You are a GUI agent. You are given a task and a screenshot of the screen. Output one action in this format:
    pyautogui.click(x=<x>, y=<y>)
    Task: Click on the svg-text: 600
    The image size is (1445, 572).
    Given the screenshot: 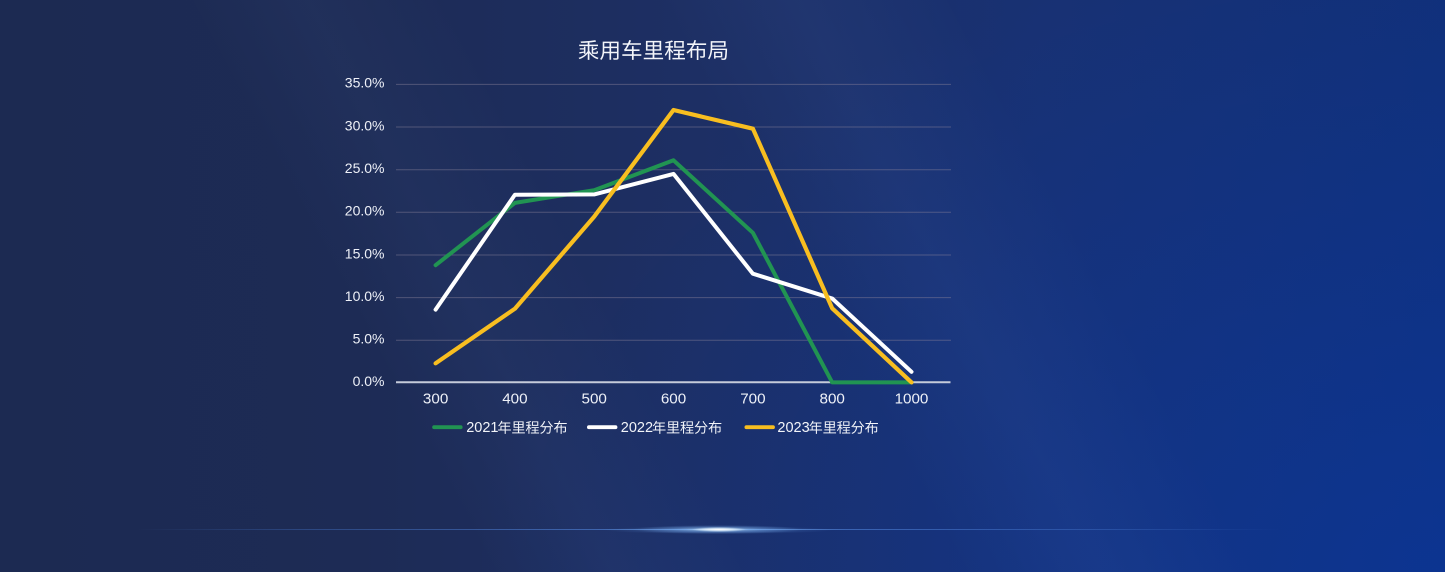 What is the action you would take?
    pyautogui.click(x=673, y=399)
    